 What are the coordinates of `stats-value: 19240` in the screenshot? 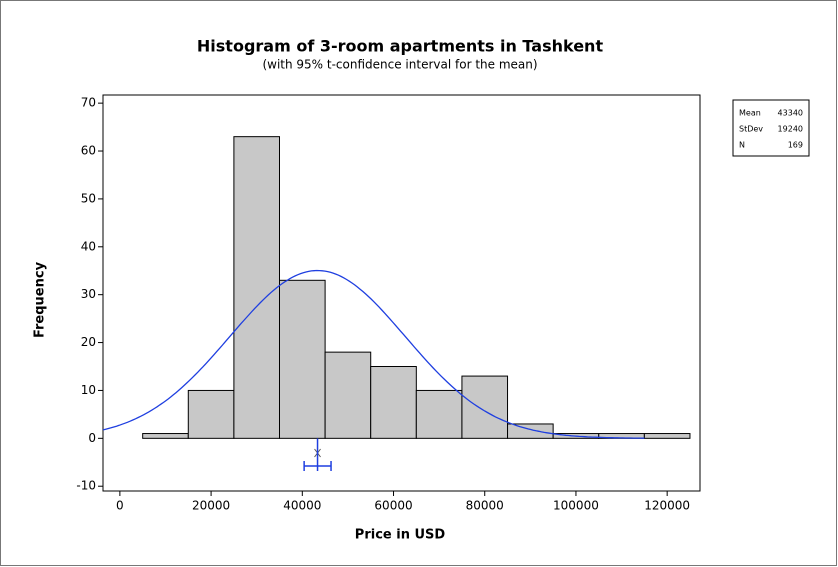 It's located at (790, 129).